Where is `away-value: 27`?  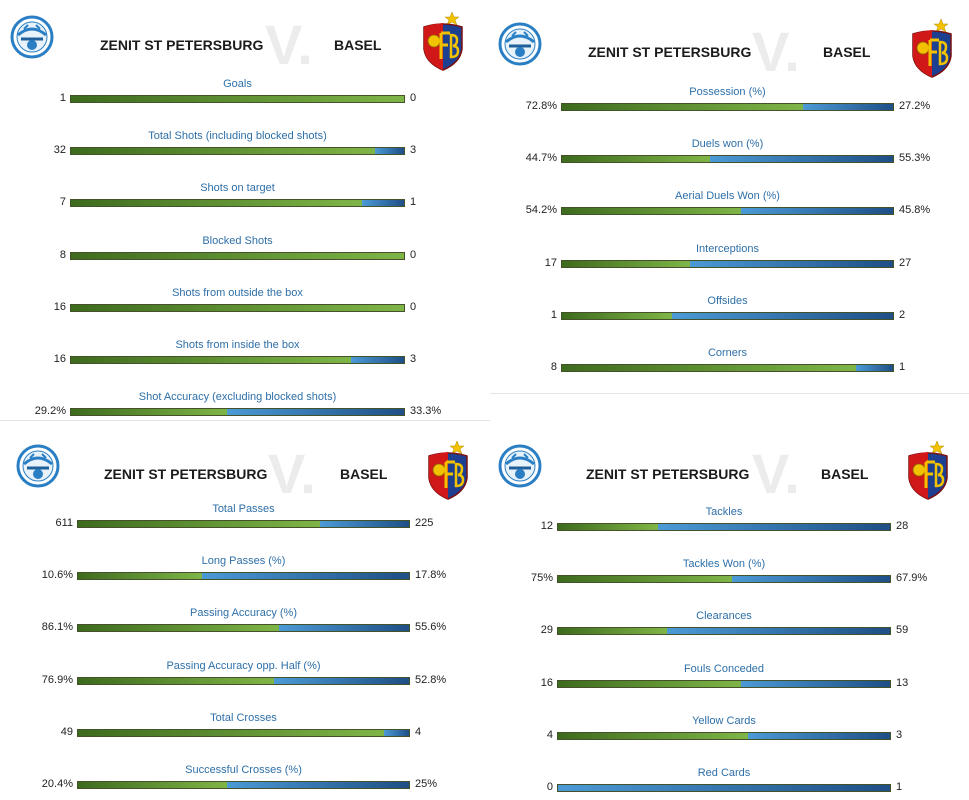 away-value: 27 is located at coordinates (905, 262).